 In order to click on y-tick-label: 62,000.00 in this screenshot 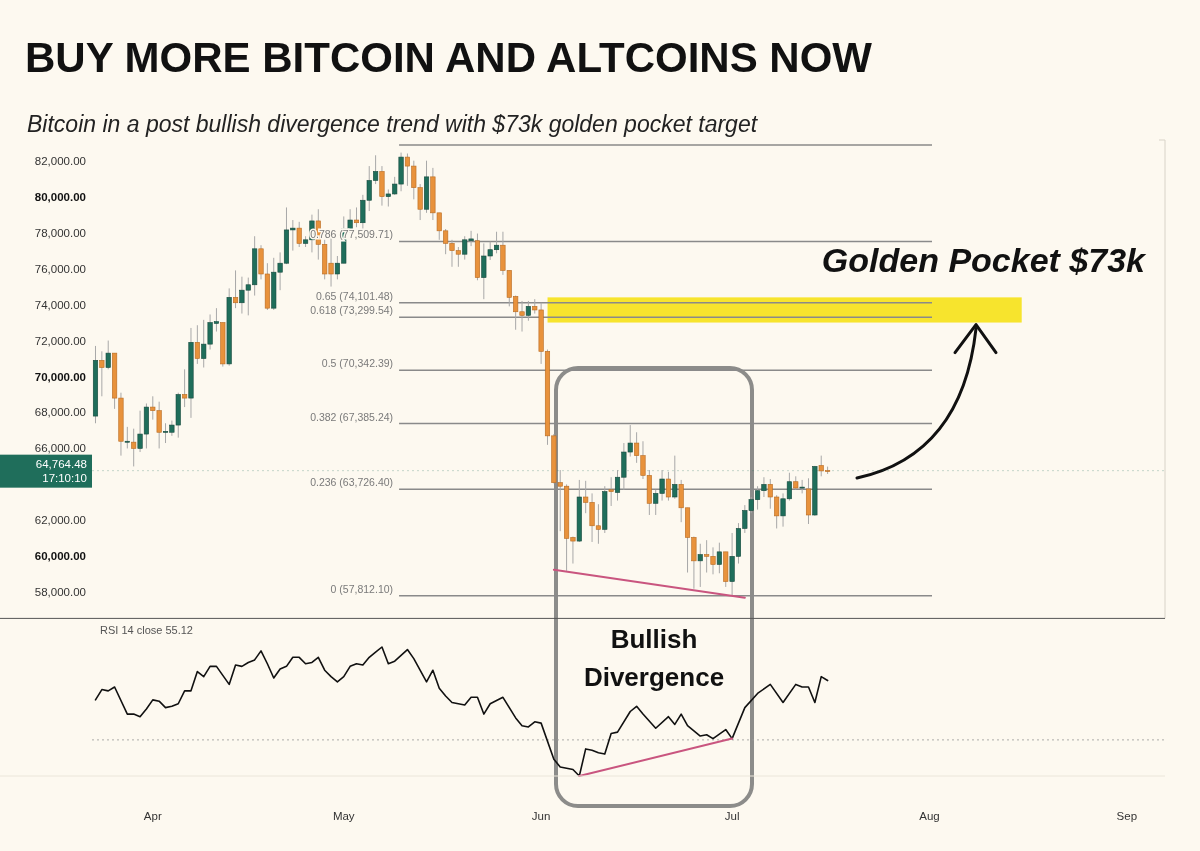, I will do `click(60, 520)`.